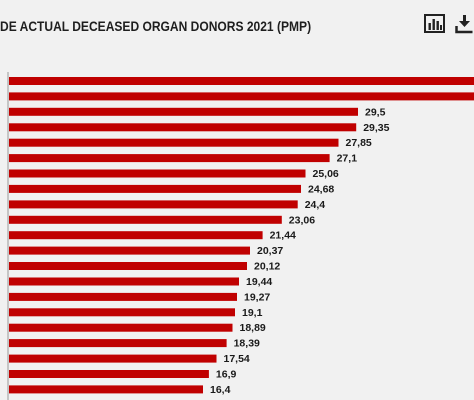 This screenshot has height=400, width=474. What do you see at coordinates (347, 159) in the screenshot?
I see `bar-value-label-6: 27,1` at bounding box center [347, 159].